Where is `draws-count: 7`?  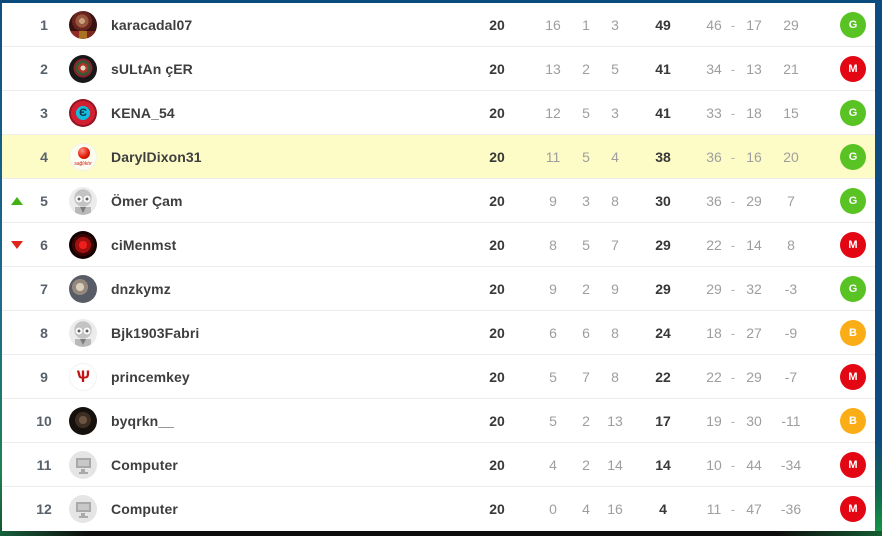
draws-count: 7 is located at coordinates (586, 376).